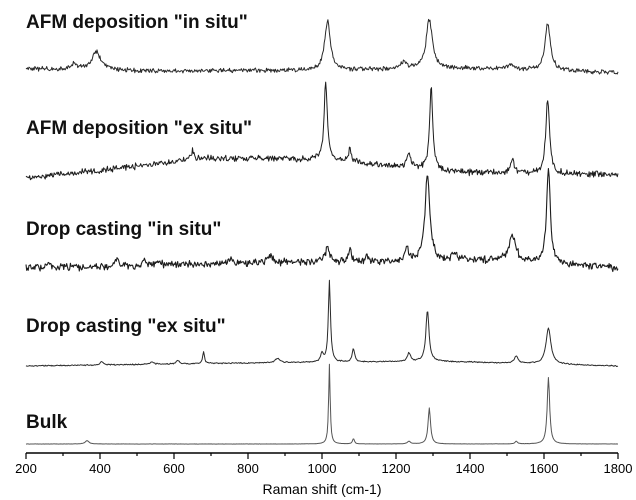 The image size is (636, 500). Describe the element at coordinates (139, 128) in the screenshot. I see `series-label-afm-ex-situ: AFM deposition "ex situ"` at that location.